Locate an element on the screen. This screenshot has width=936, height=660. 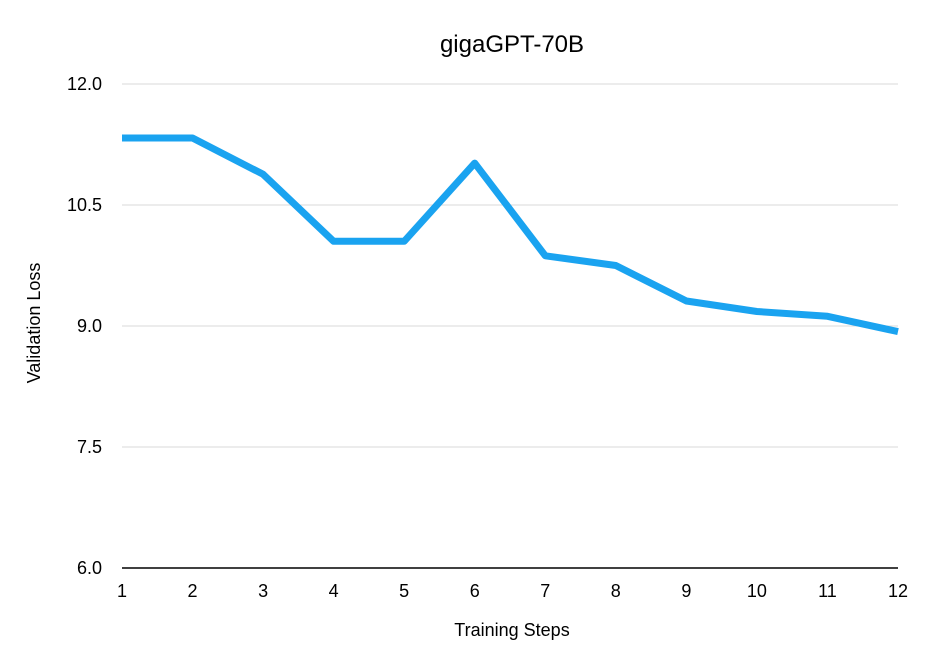
x-tick-label: 6 is located at coordinates (475, 591).